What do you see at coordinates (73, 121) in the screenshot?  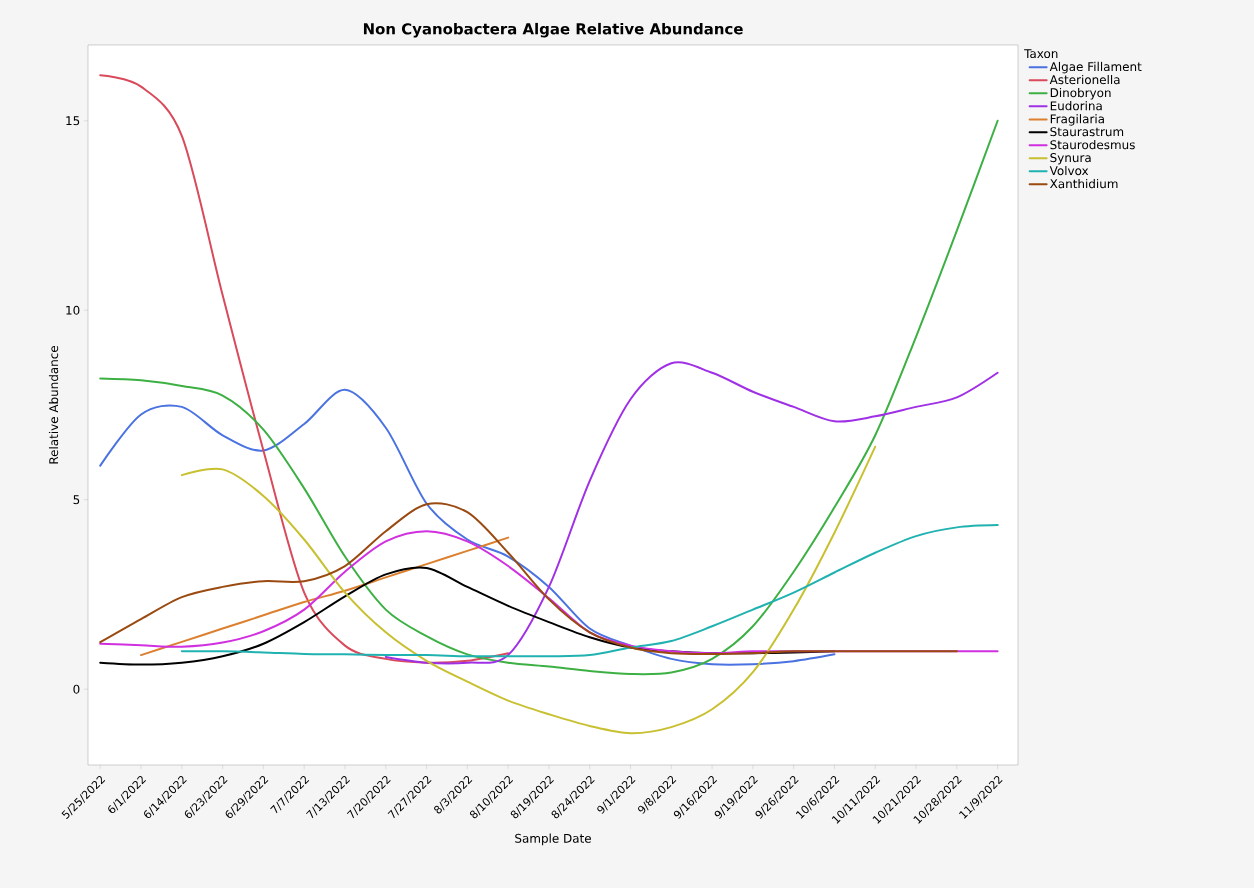 I see `y-tick-label: 15` at bounding box center [73, 121].